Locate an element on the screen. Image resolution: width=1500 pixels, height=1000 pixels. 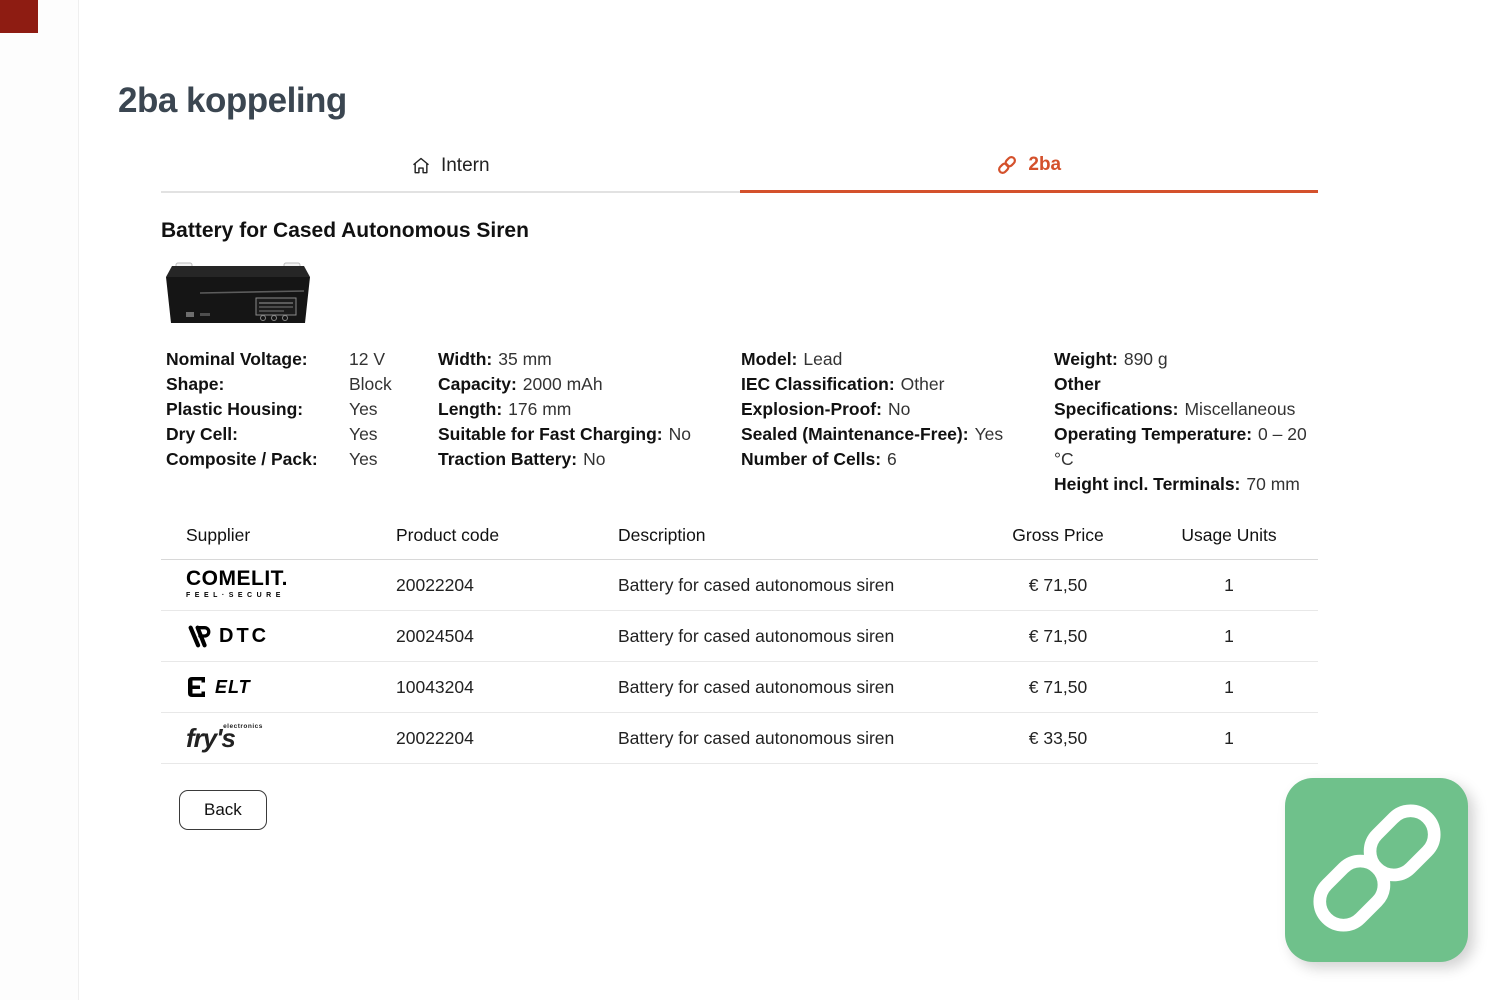
home-icon is located at coordinates (421, 166).